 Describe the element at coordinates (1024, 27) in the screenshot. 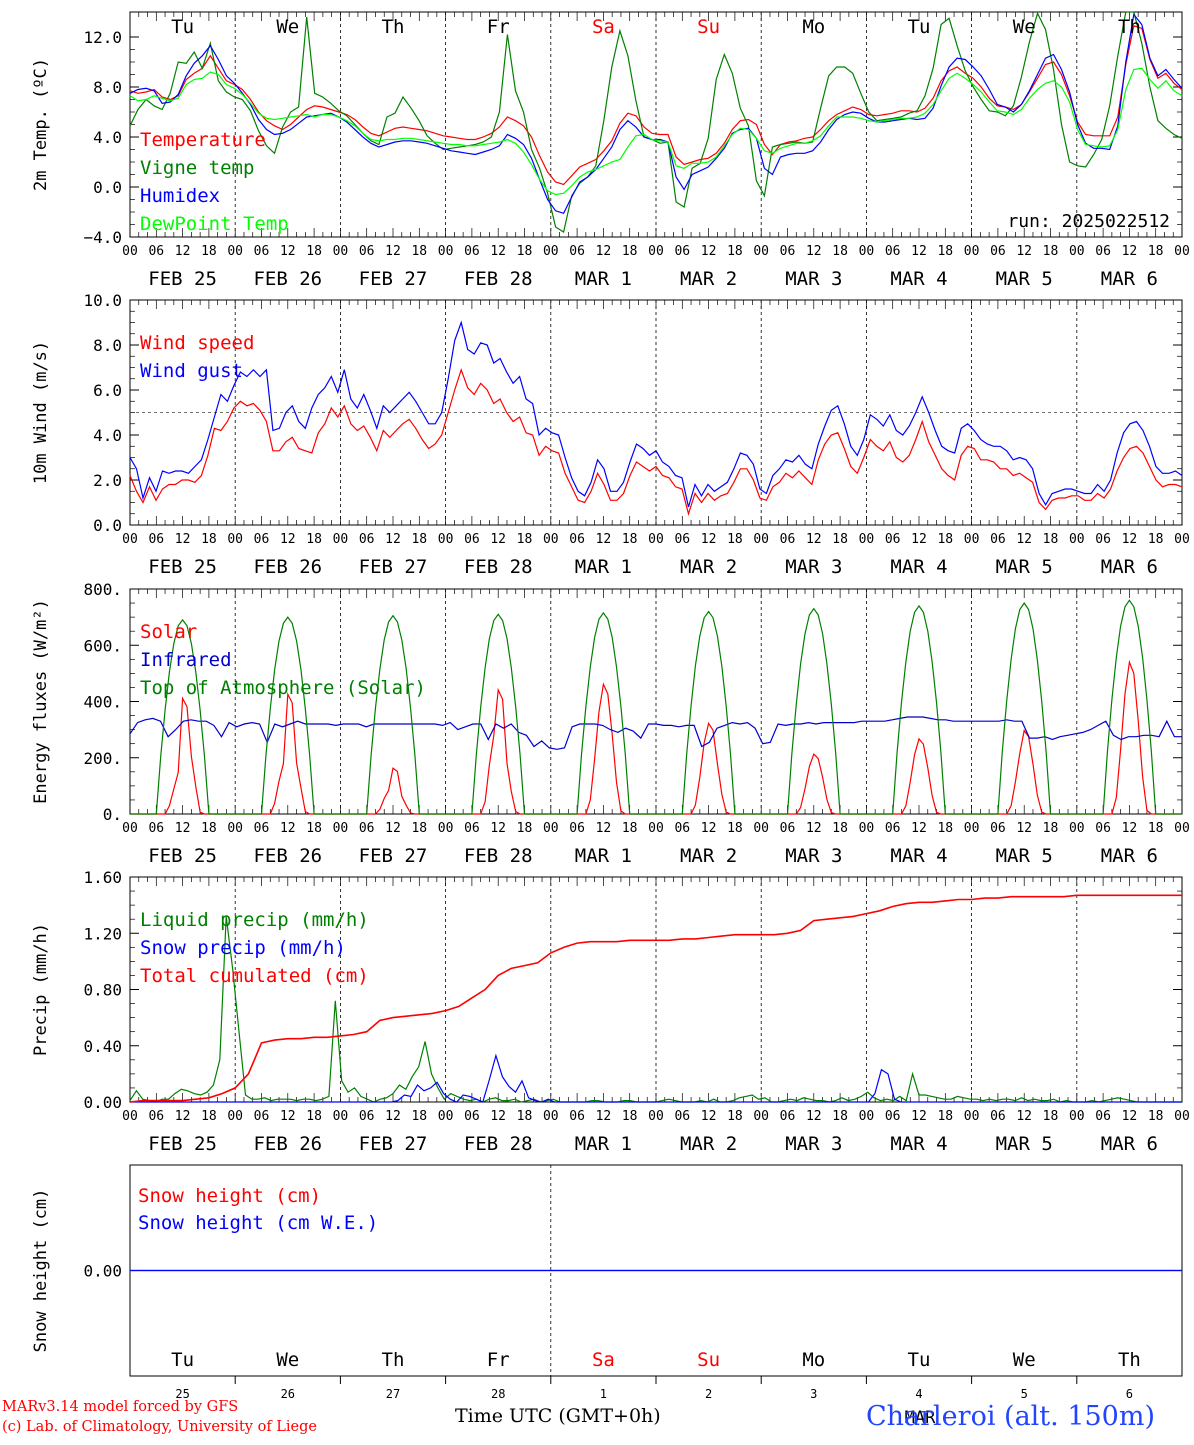

I see `weekday-label: We` at that location.